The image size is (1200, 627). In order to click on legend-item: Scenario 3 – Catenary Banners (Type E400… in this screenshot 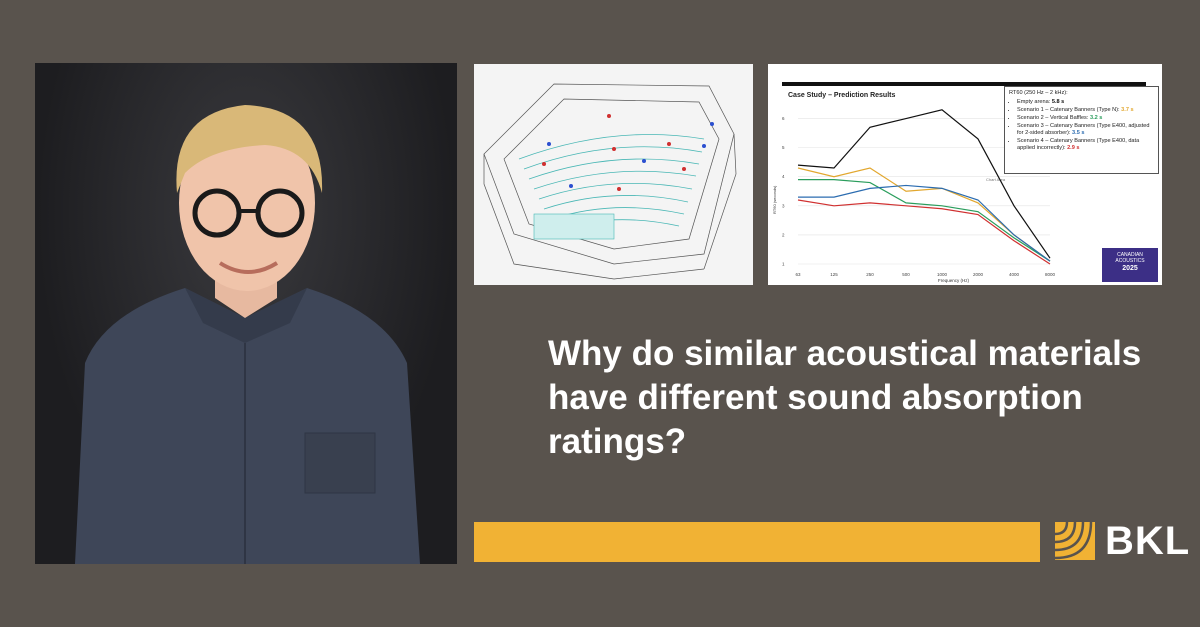, I will do `click(1085, 130)`.